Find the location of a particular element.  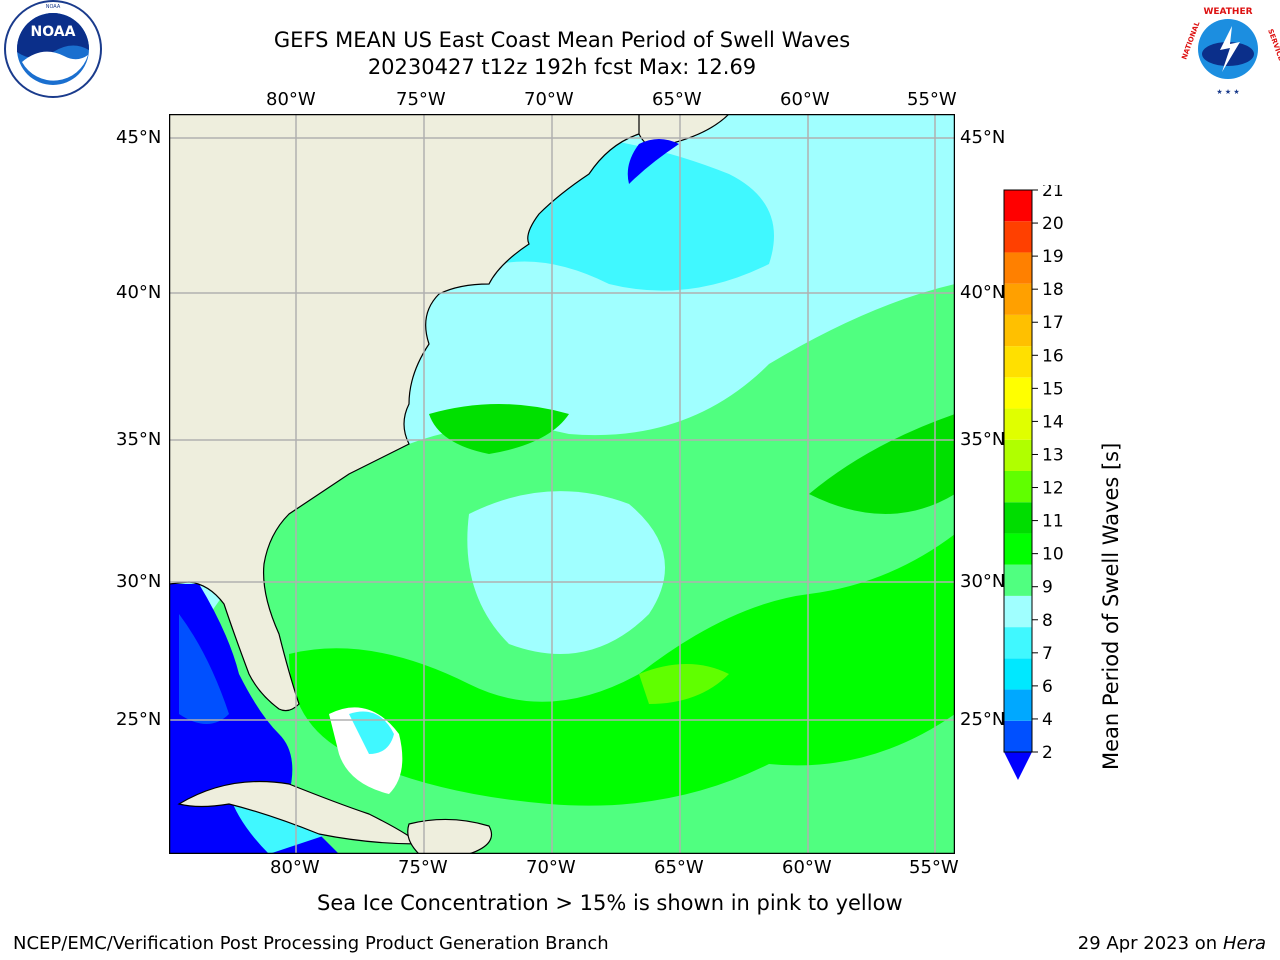

colorbar-tick-label: 13 is located at coordinates (1053, 455).